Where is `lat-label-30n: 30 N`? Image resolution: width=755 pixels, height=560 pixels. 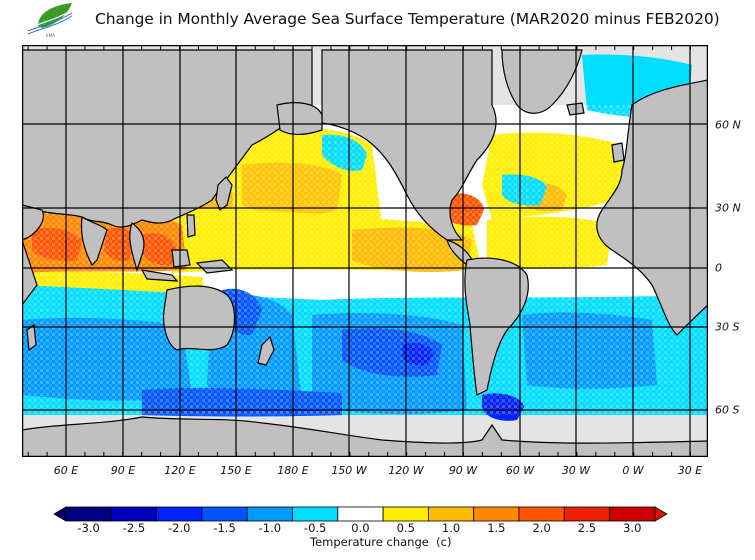
lat-label-30n: 30 N is located at coordinates (728, 208).